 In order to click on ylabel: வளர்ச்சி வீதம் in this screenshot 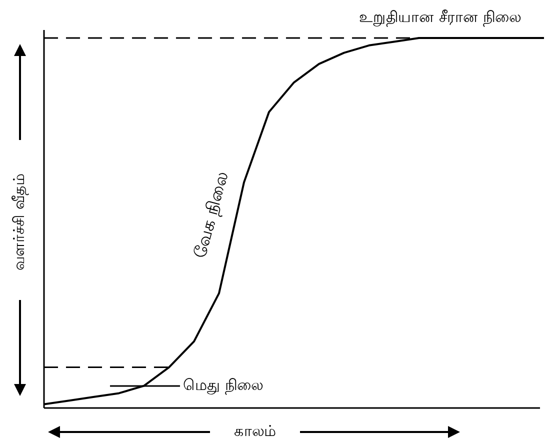, I will do `click(19, 222)`.